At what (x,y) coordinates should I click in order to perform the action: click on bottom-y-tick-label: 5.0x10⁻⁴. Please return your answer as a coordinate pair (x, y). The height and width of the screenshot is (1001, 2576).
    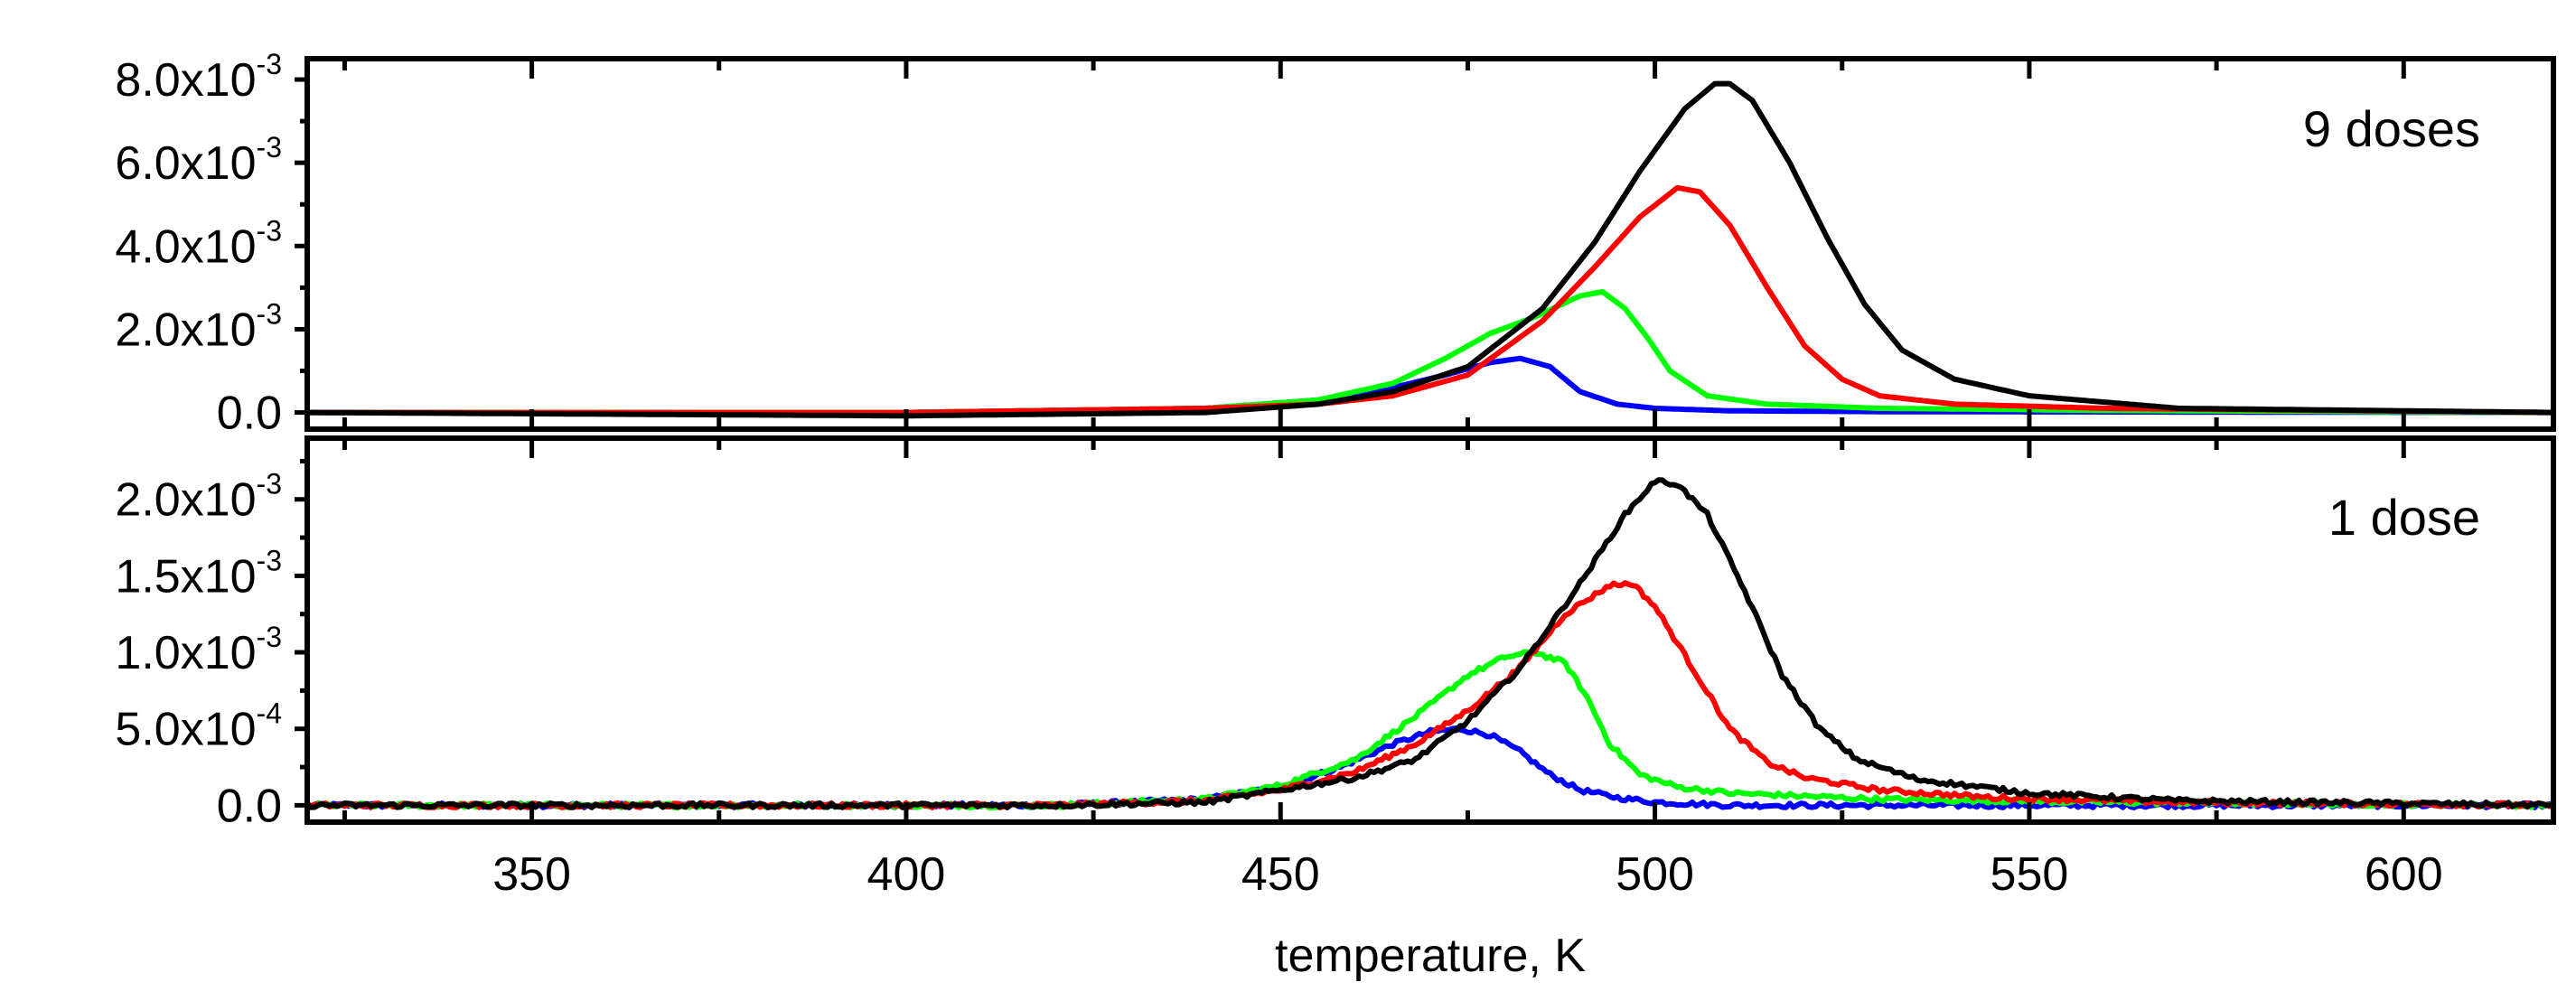
    Looking at the image, I should click on (198, 726).